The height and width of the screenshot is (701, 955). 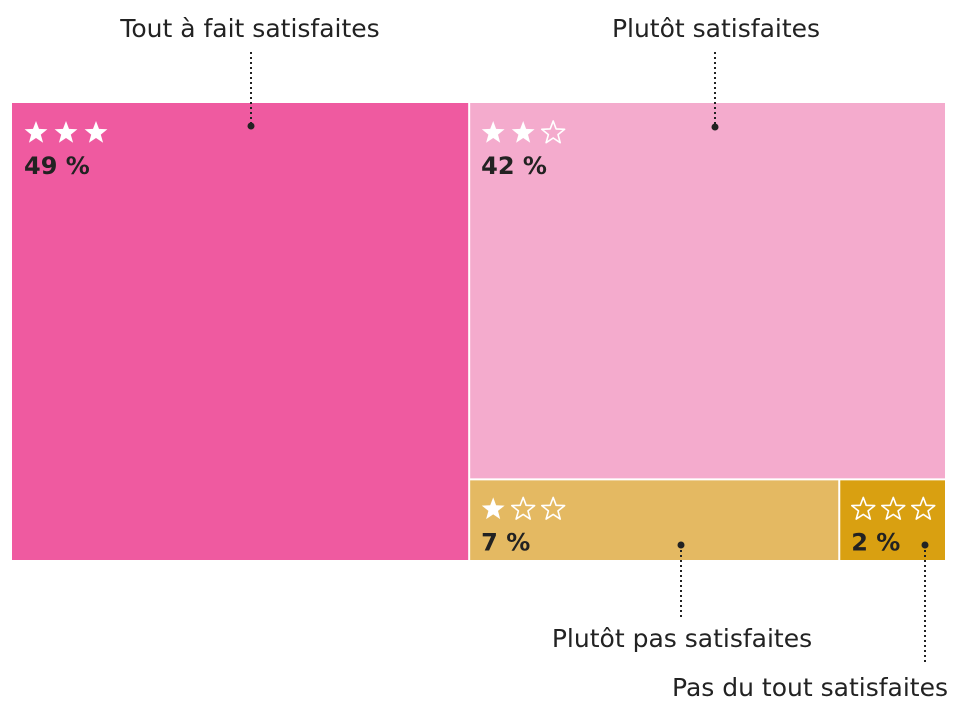 I want to click on category-label: Tout à fait satisfaites, so click(x=249, y=28).